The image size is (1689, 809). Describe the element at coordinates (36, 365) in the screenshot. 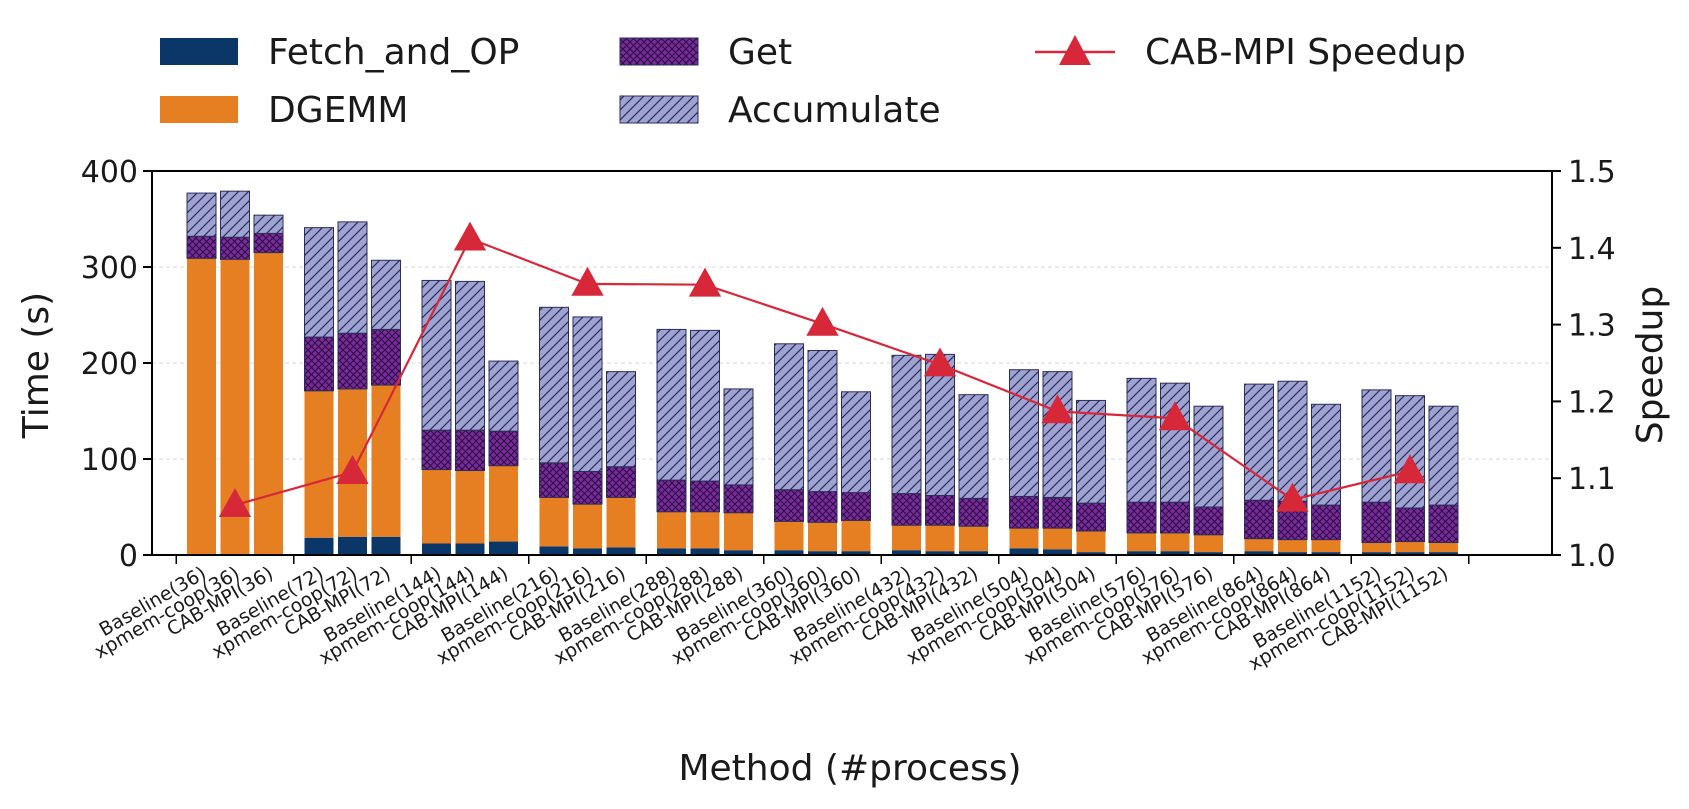

I see `y-axis-label: Time (s)` at that location.